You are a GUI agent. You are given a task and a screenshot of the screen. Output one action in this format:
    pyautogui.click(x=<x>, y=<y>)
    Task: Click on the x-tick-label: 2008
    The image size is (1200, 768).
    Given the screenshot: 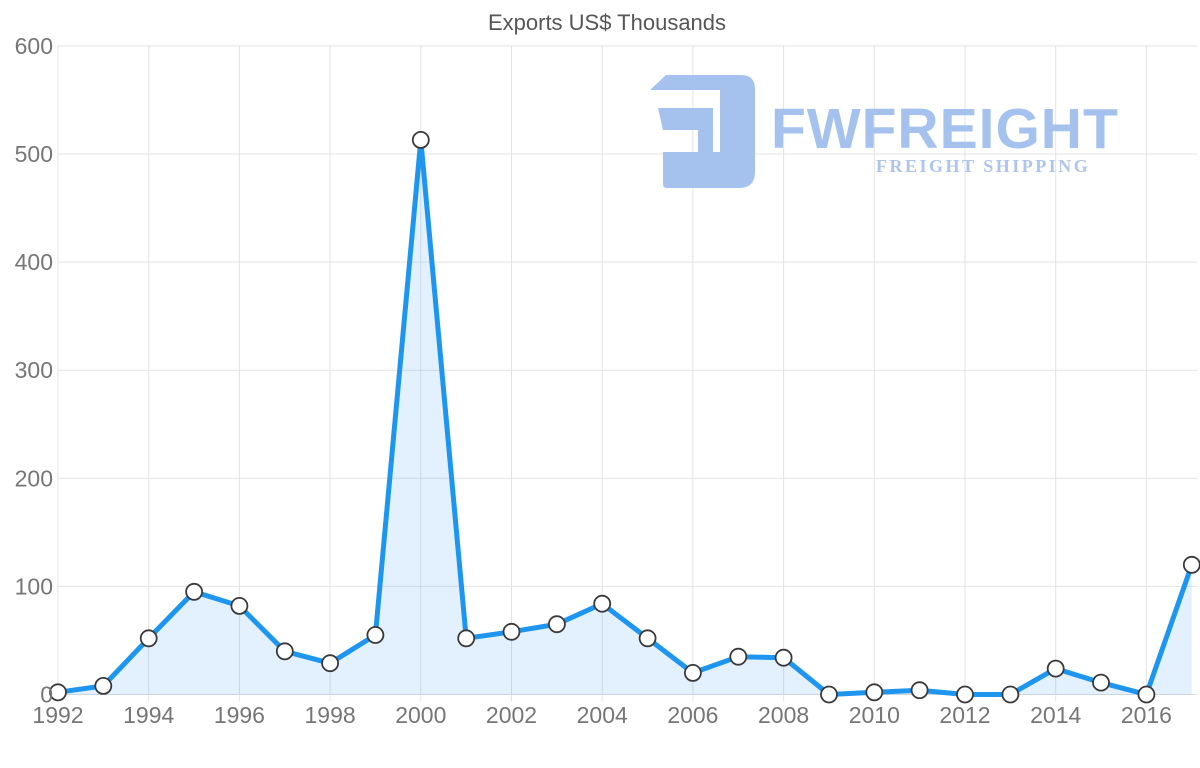 What is the action you would take?
    pyautogui.click(x=783, y=715)
    